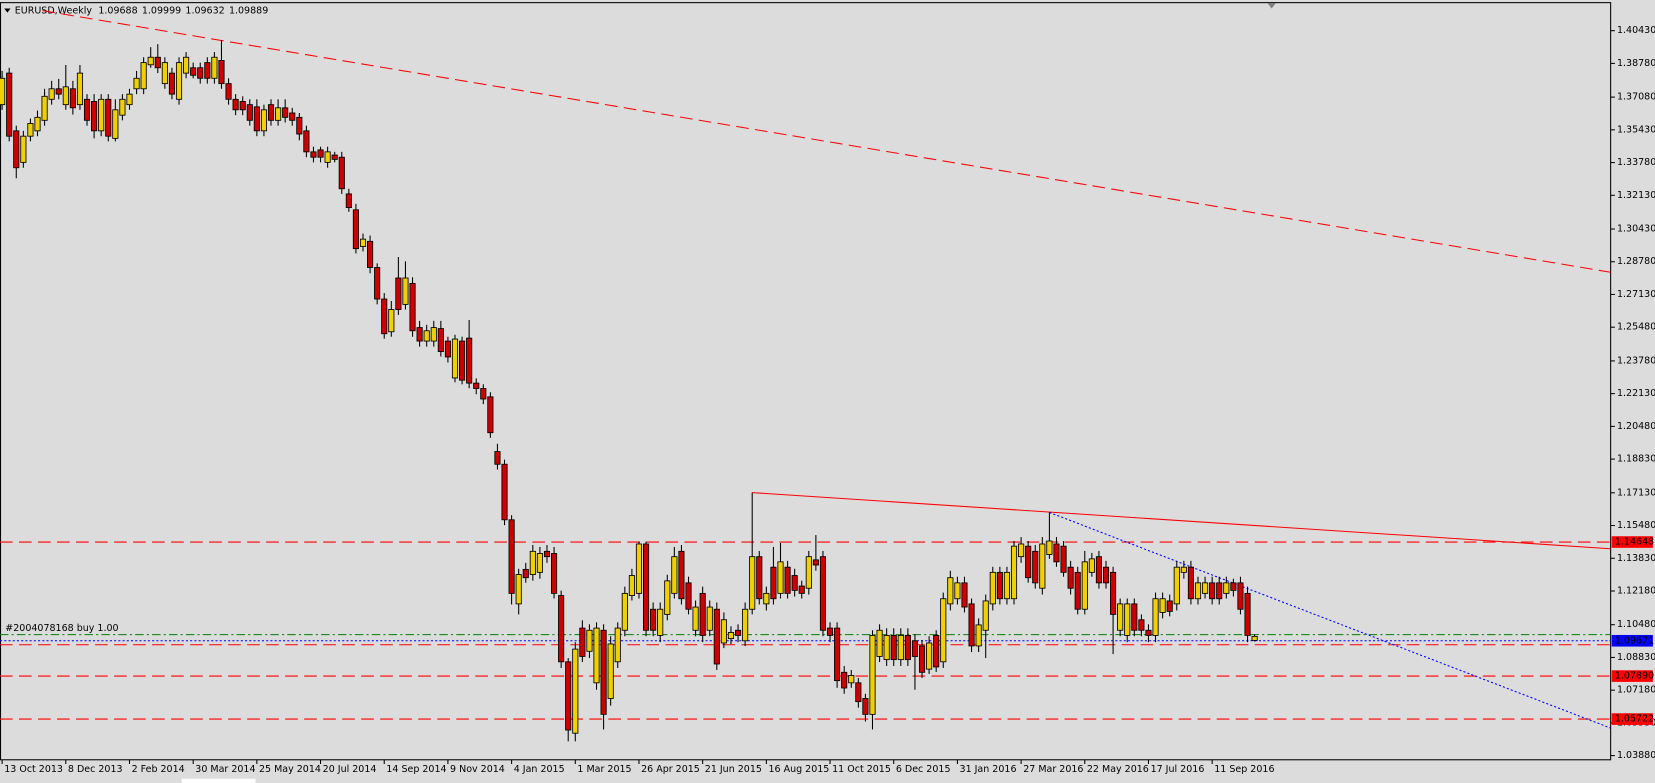 The width and height of the screenshot is (1655, 783). Describe the element at coordinates (218, 780) in the screenshot. I see `scrollbar-thumb` at that location.